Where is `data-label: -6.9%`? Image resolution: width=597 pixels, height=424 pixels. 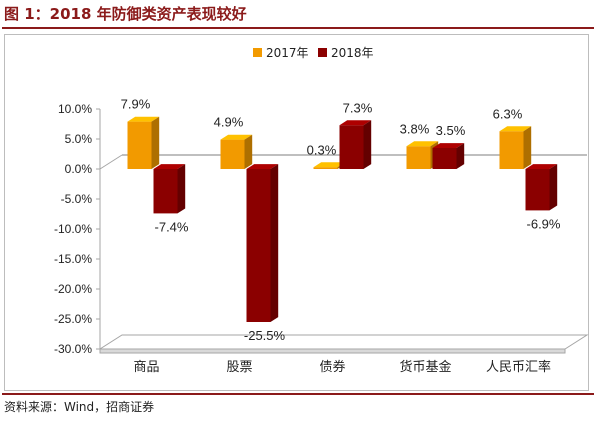 data-label: -6.9% is located at coordinates (544, 223).